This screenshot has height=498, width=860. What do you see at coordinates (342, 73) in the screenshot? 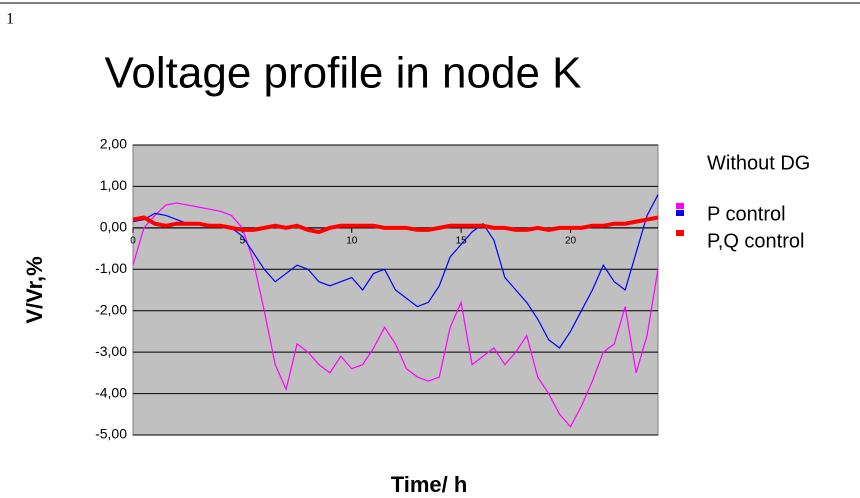
I see `chart-title: Voltage profile in node K` at bounding box center [342, 73].